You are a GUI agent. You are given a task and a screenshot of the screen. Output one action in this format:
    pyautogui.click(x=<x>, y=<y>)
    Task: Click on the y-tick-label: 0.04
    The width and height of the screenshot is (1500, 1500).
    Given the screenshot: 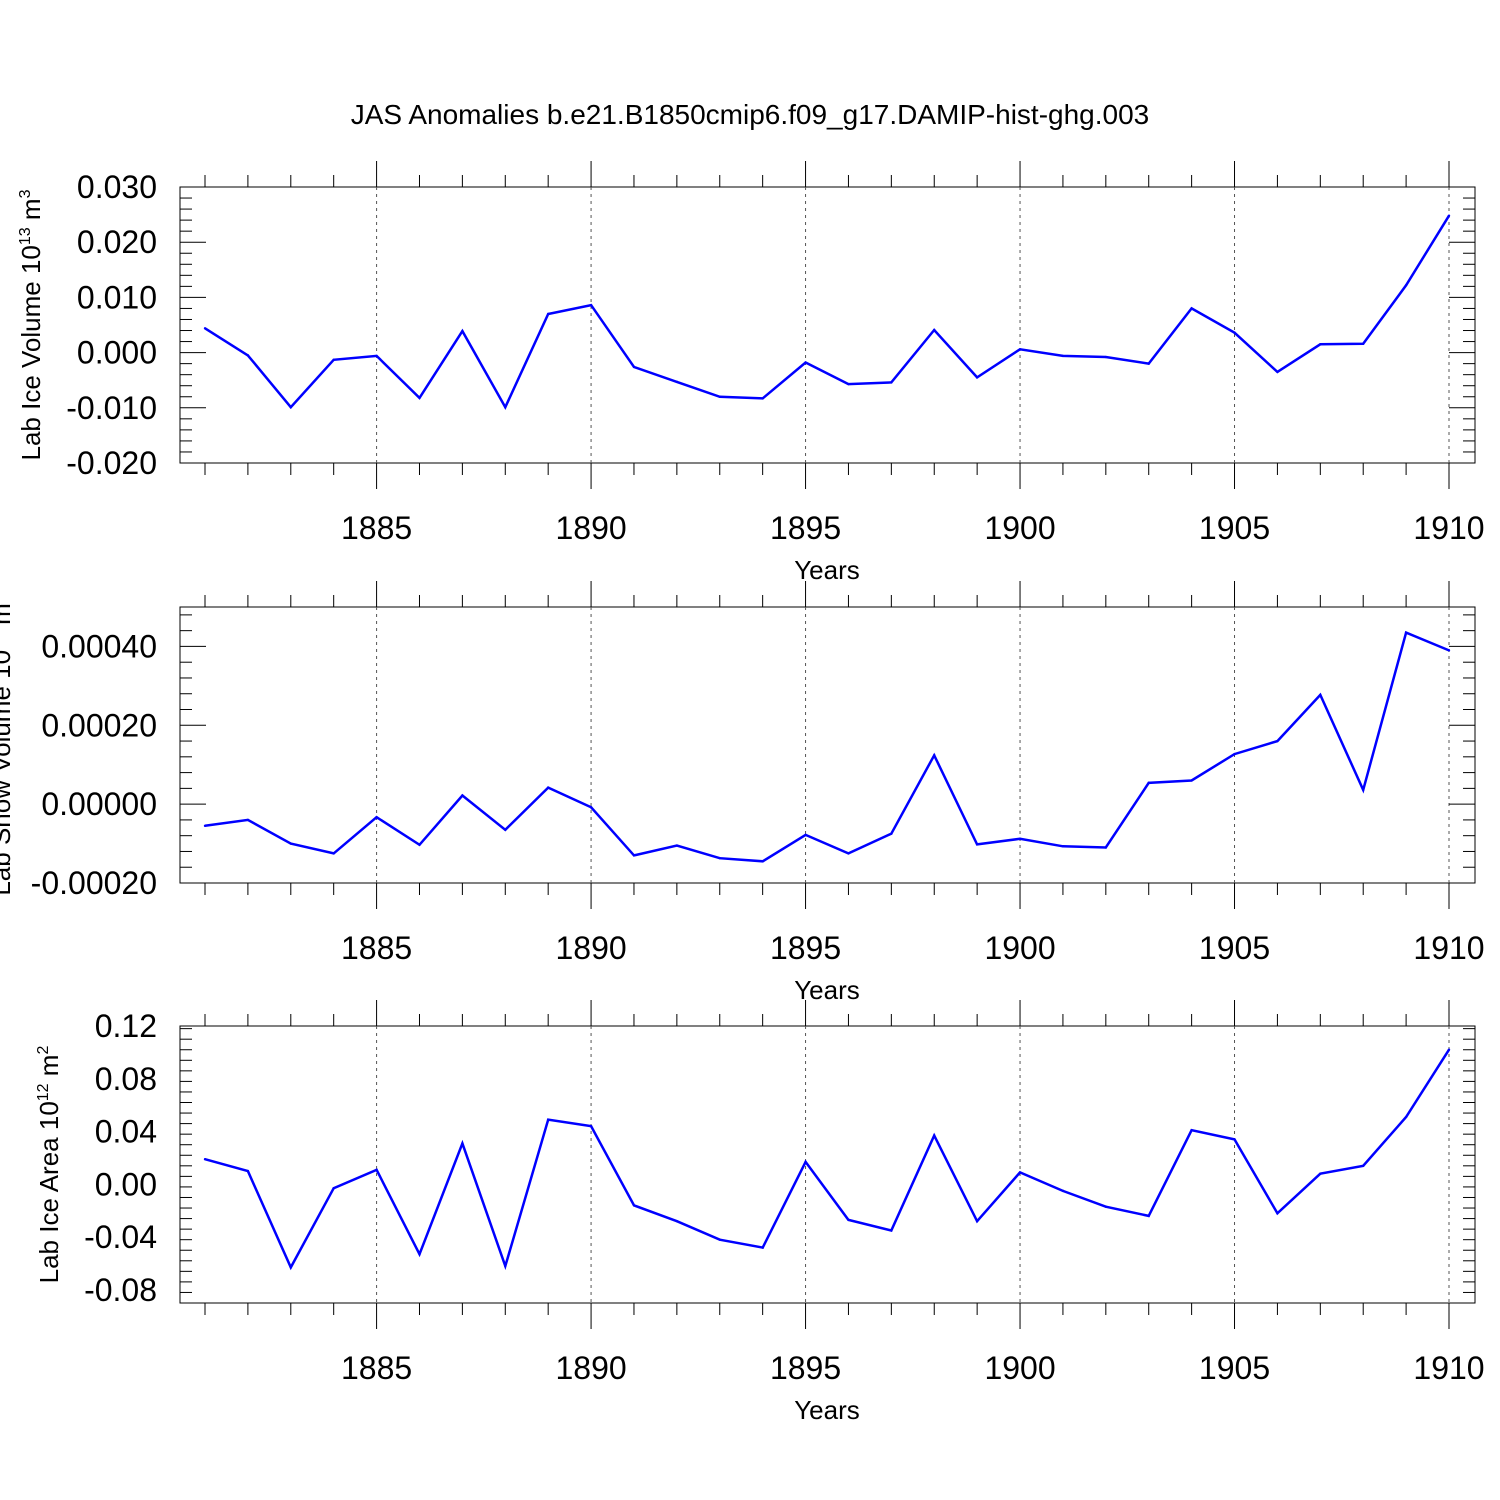 What is the action you would take?
    pyautogui.click(x=126, y=1132)
    